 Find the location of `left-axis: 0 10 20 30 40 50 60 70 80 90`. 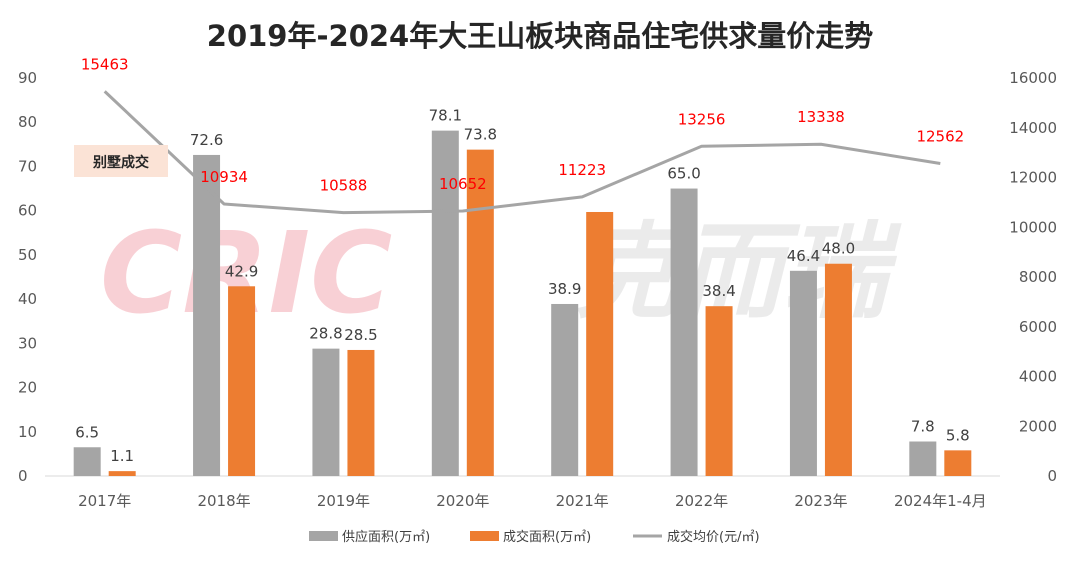

left-axis: 0 10 20 30 40 50 60 70 80 90 is located at coordinates (27, 277).